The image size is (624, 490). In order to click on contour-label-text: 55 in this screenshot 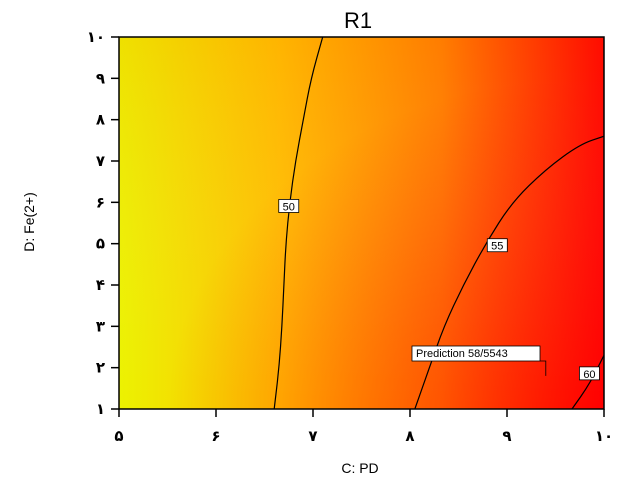, I will do `click(497, 247)`.